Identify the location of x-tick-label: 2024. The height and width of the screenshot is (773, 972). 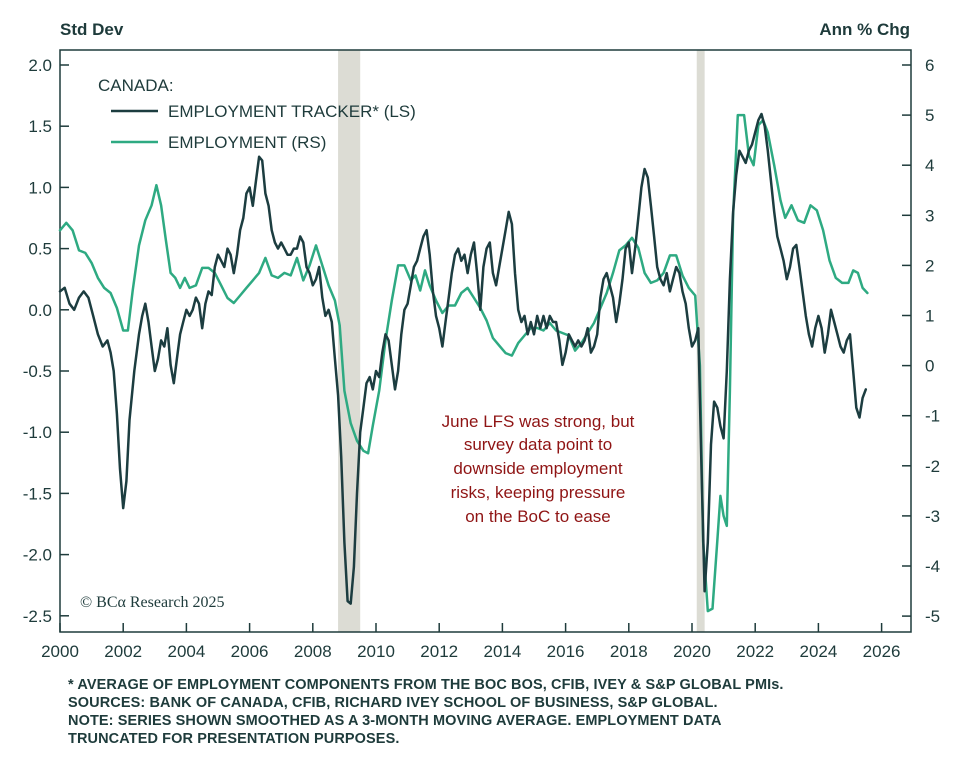
(818, 651).